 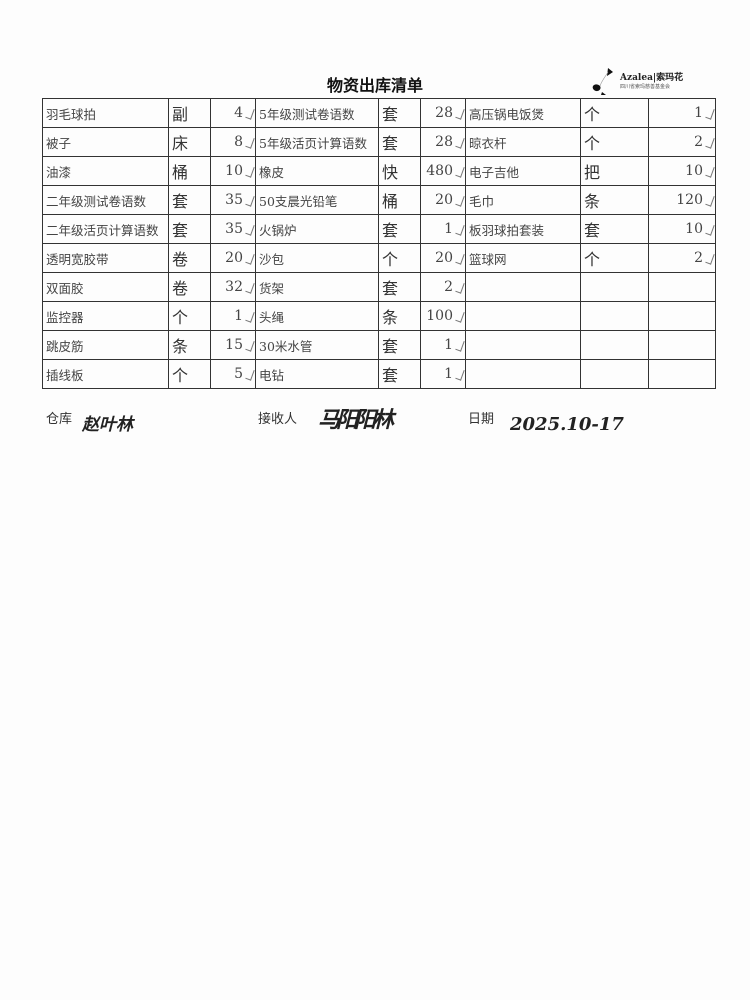 What do you see at coordinates (356, 420) in the screenshot?
I see `receiver-signature: 马阳阳林` at bounding box center [356, 420].